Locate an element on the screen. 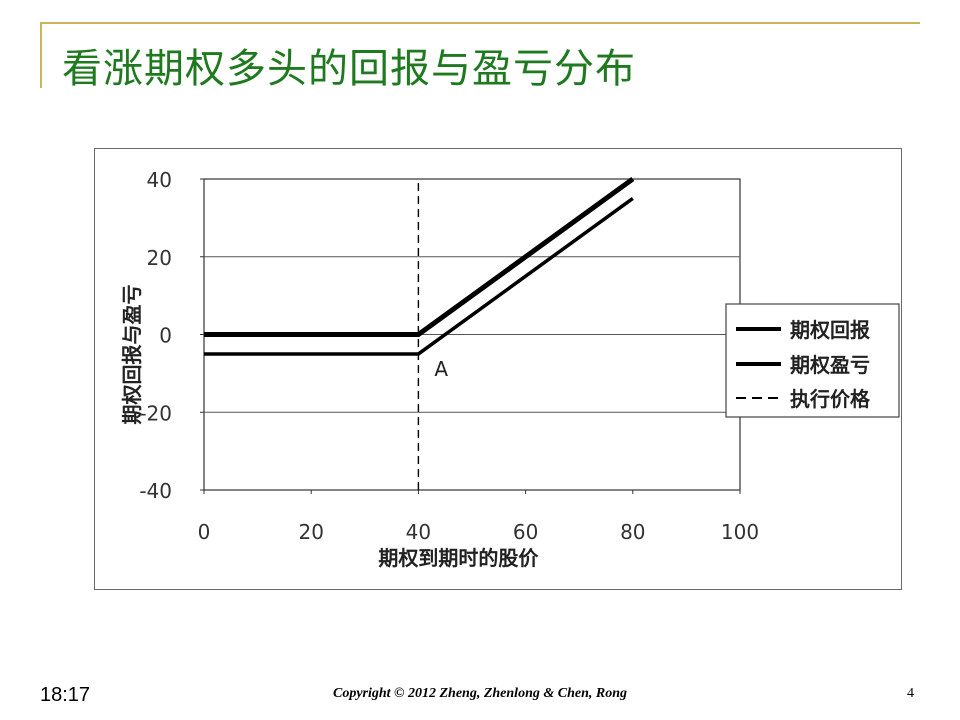 The width and height of the screenshot is (960, 720). slide-title: 看涨期权多头的回报与盈亏分布 is located at coordinates (349, 69).